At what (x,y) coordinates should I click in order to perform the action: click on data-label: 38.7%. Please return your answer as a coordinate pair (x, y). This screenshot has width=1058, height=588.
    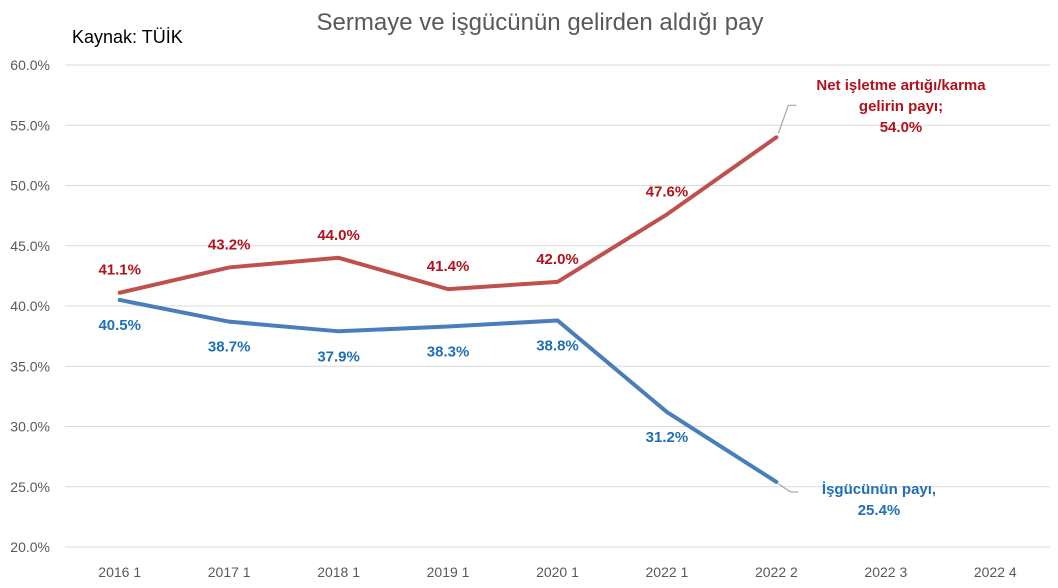
    Looking at the image, I should click on (229, 347).